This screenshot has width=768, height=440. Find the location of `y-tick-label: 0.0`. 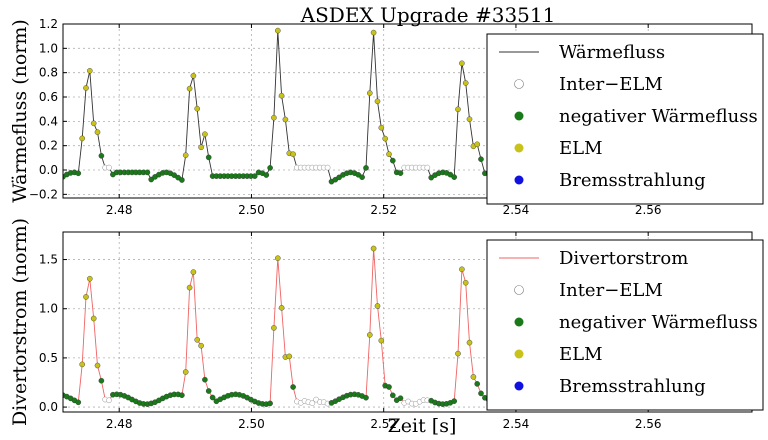

y-tick-label: 0.0 is located at coordinates (48, 407).